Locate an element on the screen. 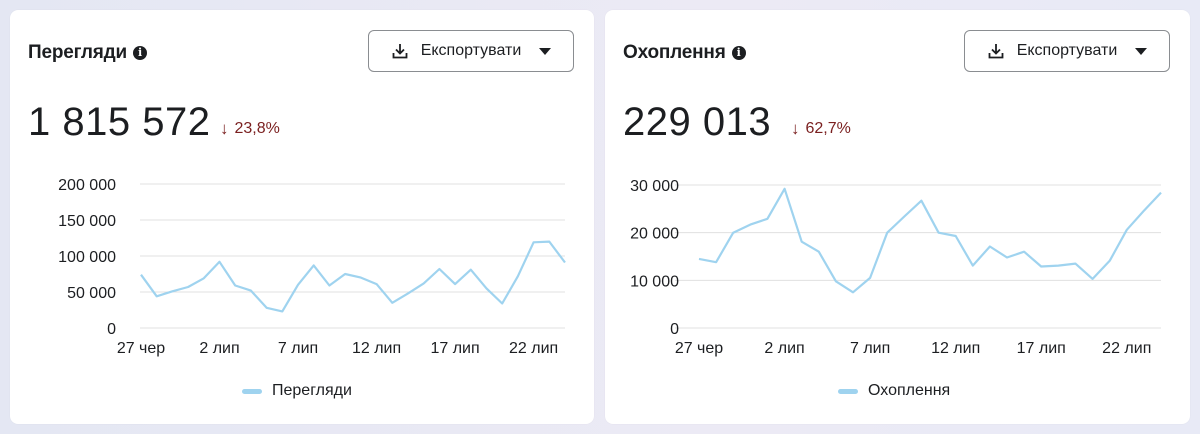 Image resolution: width=1200 pixels, height=434 pixels. y-tick-label: 10 000 is located at coordinates (654, 281).